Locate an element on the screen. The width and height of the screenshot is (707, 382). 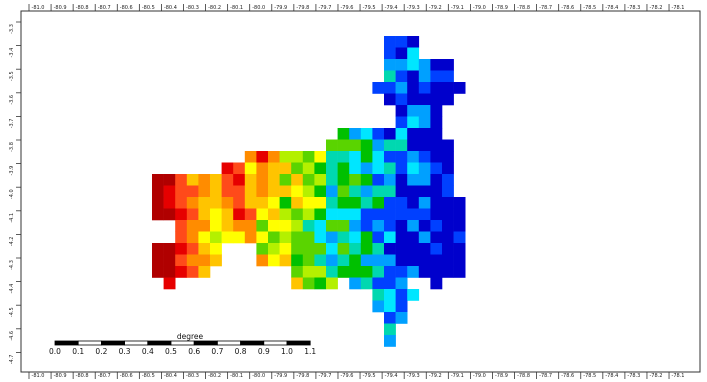
left-tick-label: -4.0 is located at coordinates (12, 194).